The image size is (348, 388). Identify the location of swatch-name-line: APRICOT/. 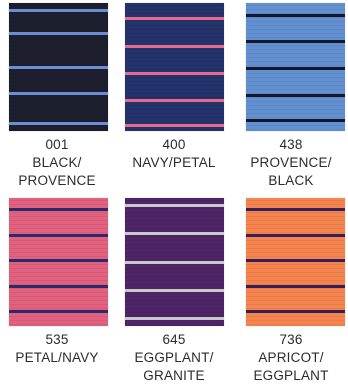
(291, 357).